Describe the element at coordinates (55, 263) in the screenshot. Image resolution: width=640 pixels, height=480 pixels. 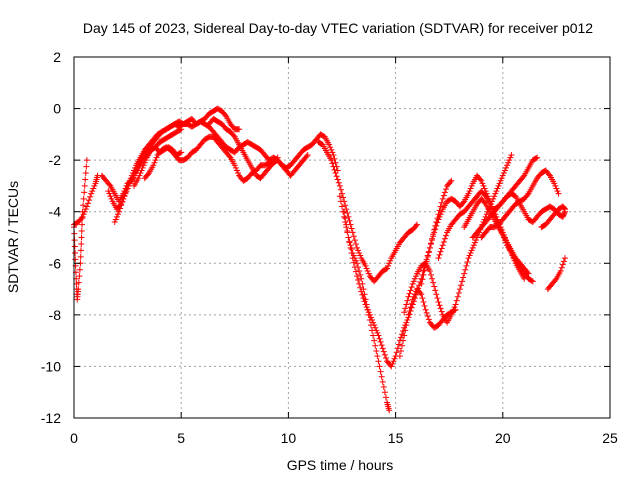
I see `y-tick-label: -6` at that location.